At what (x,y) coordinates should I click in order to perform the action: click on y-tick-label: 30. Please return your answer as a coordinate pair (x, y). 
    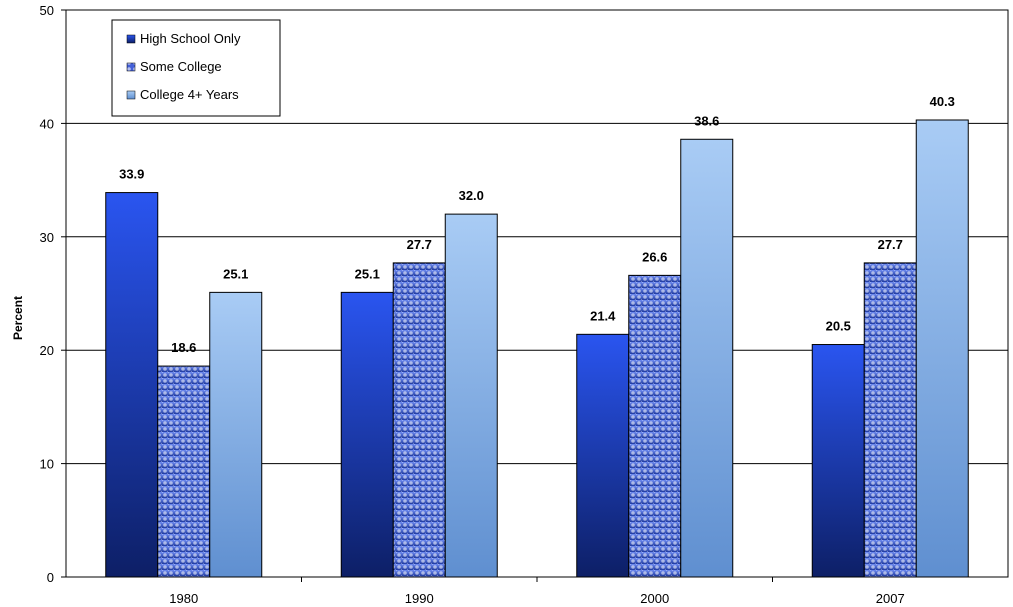
    Looking at the image, I should click on (47, 237).